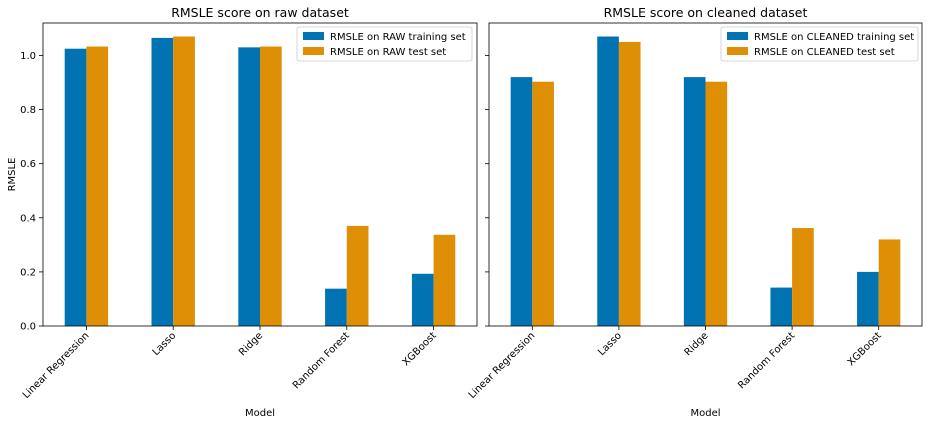 This screenshot has height=429, width=928. What do you see at coordinates (28, 218) in the screenshot?
I see `y-tick-label: 0.4` at bounding box center [28, 218].